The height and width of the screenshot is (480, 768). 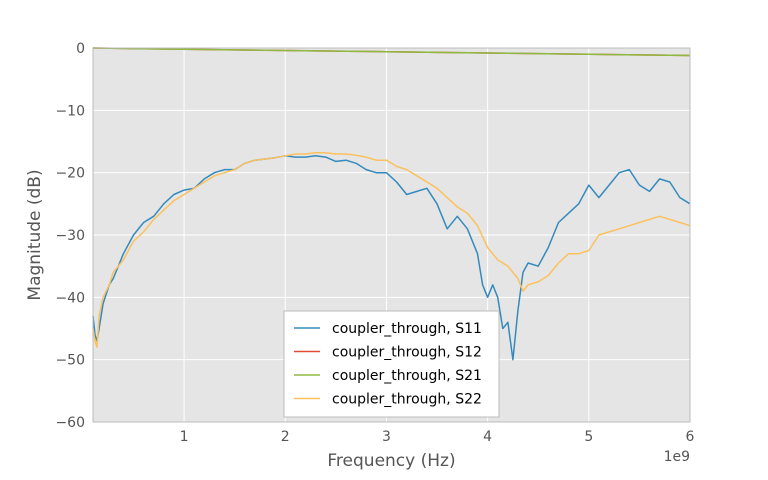 What do you see at coordinates (70, 298) in the screenshot?
I see `y-tick-label: −40` at bounding box center [70, 298].